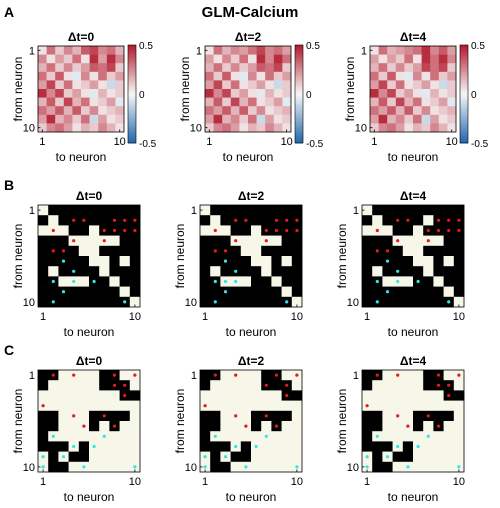 The height and width of the screenshot is (508, 500). I want to click on x-axis-label: to neuron, so click(251, 332).